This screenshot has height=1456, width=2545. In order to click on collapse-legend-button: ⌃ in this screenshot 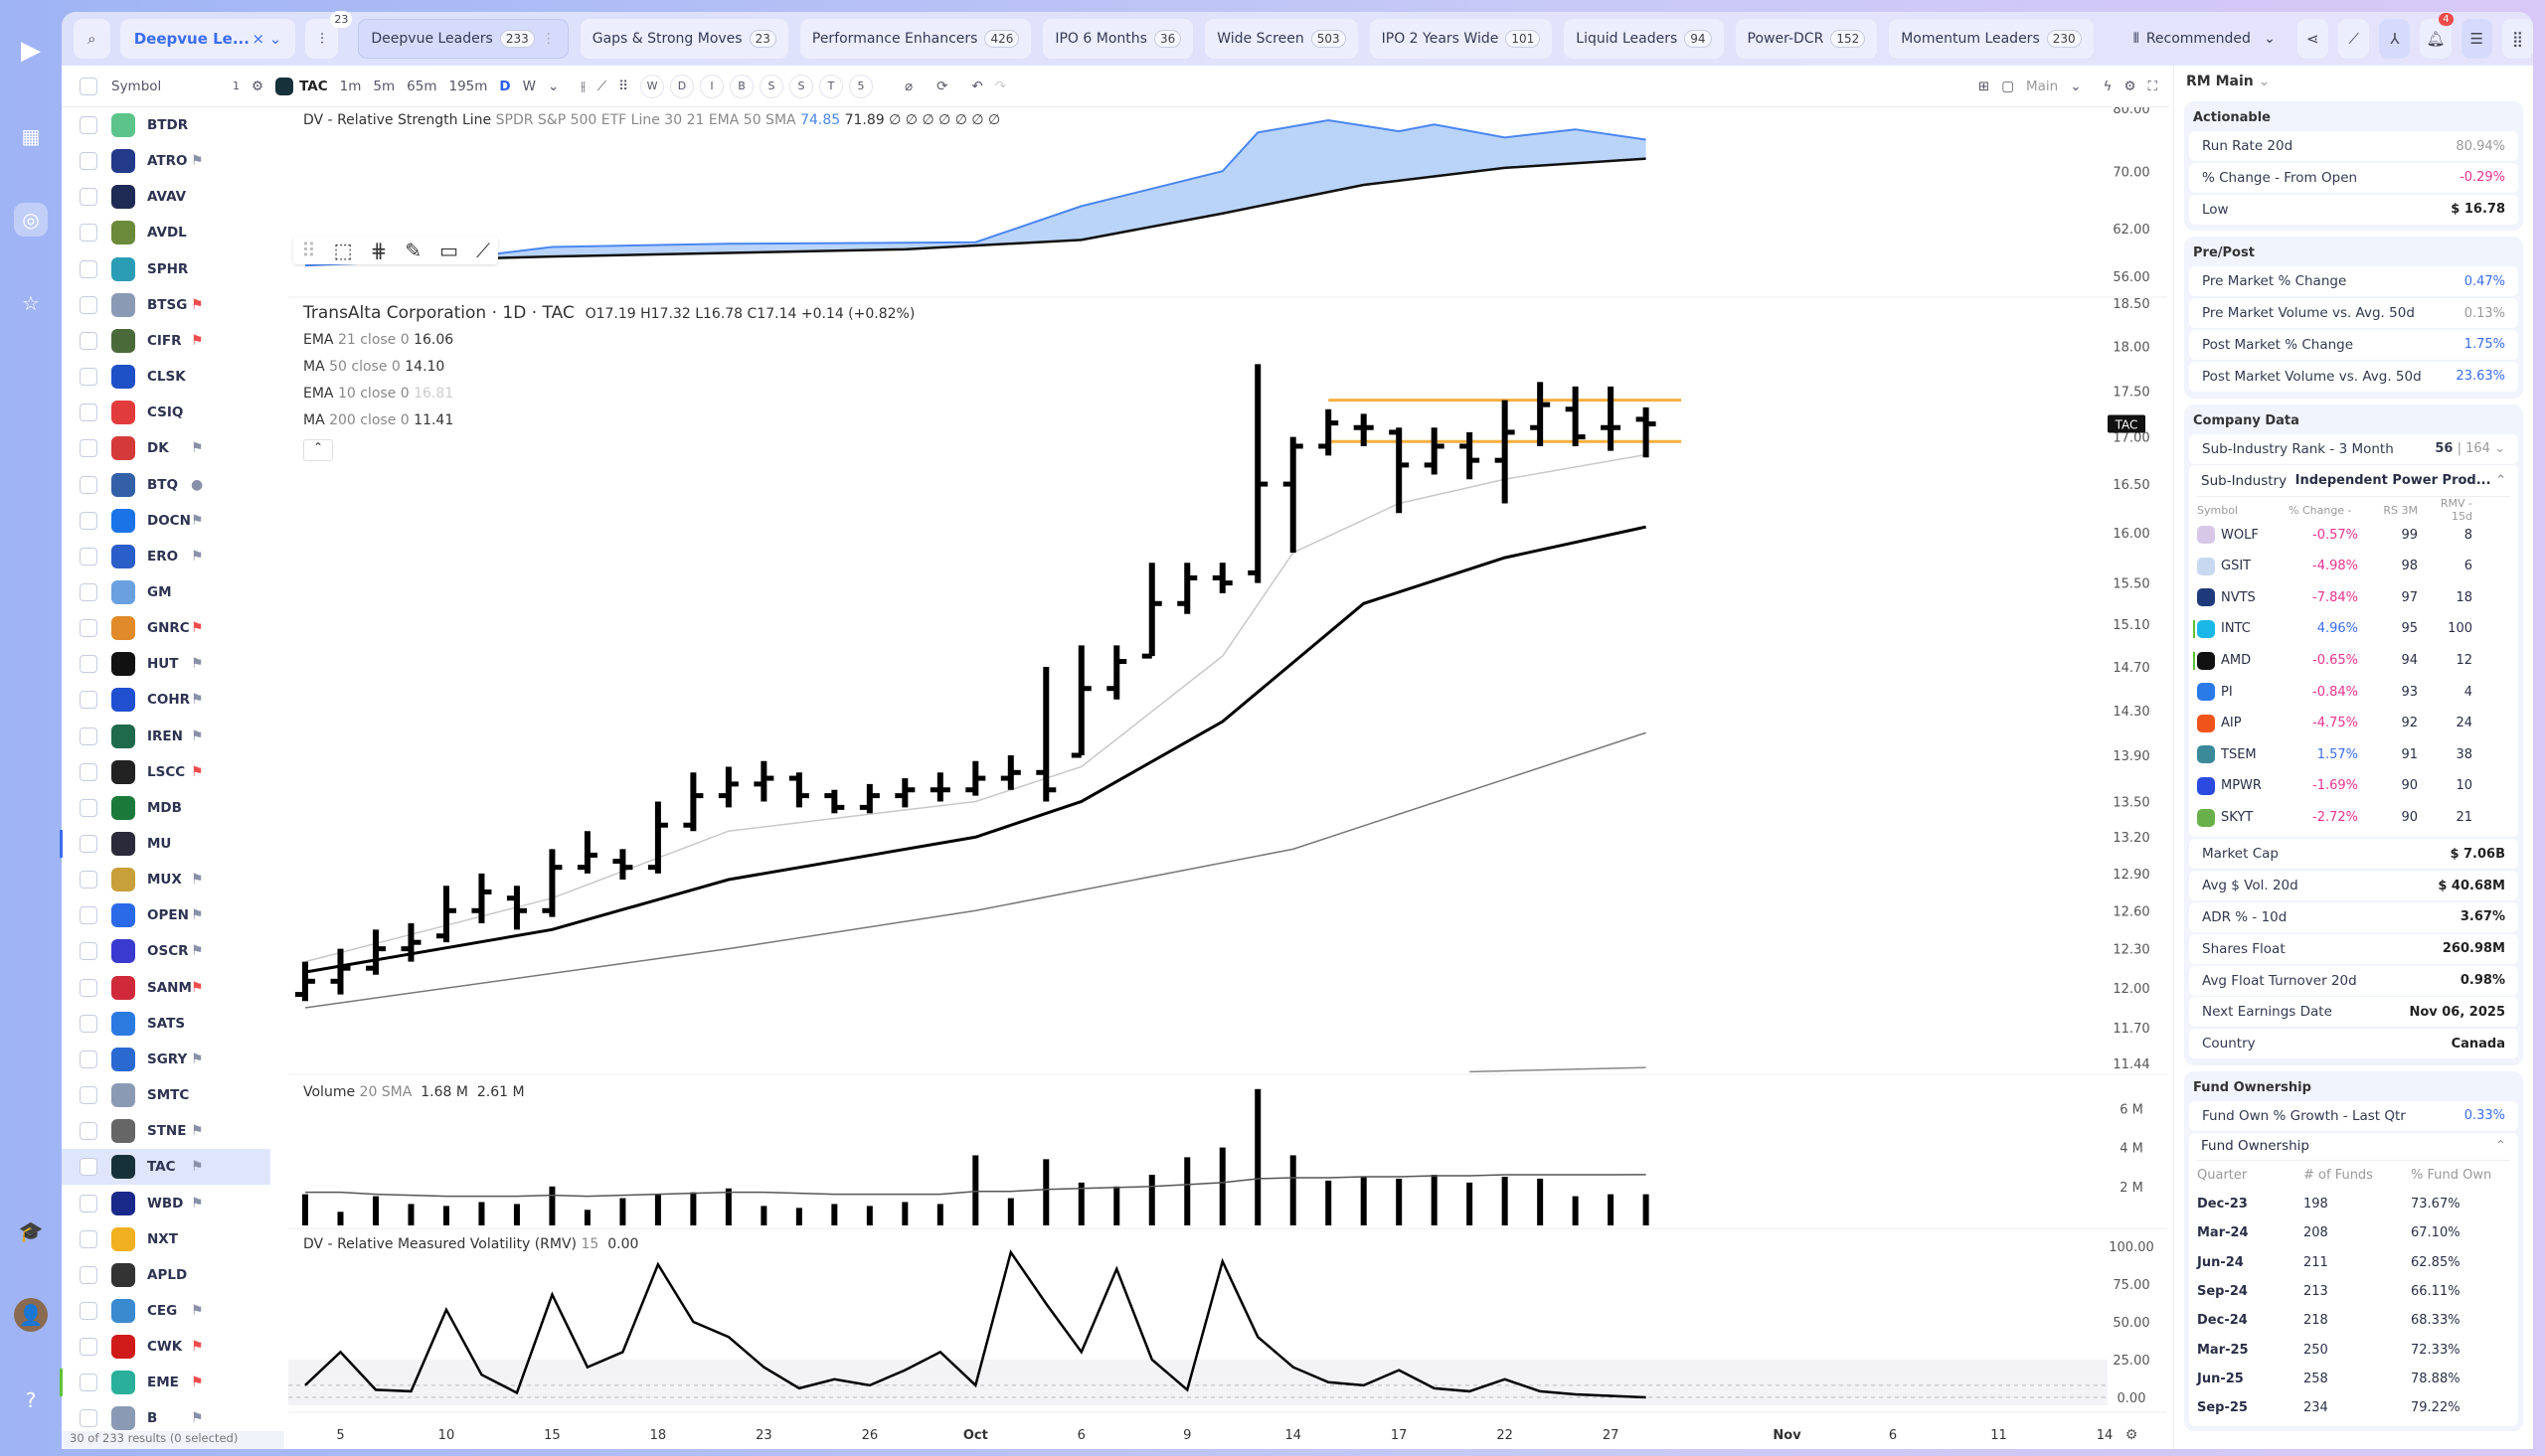, I will do `click(318, 450)`.